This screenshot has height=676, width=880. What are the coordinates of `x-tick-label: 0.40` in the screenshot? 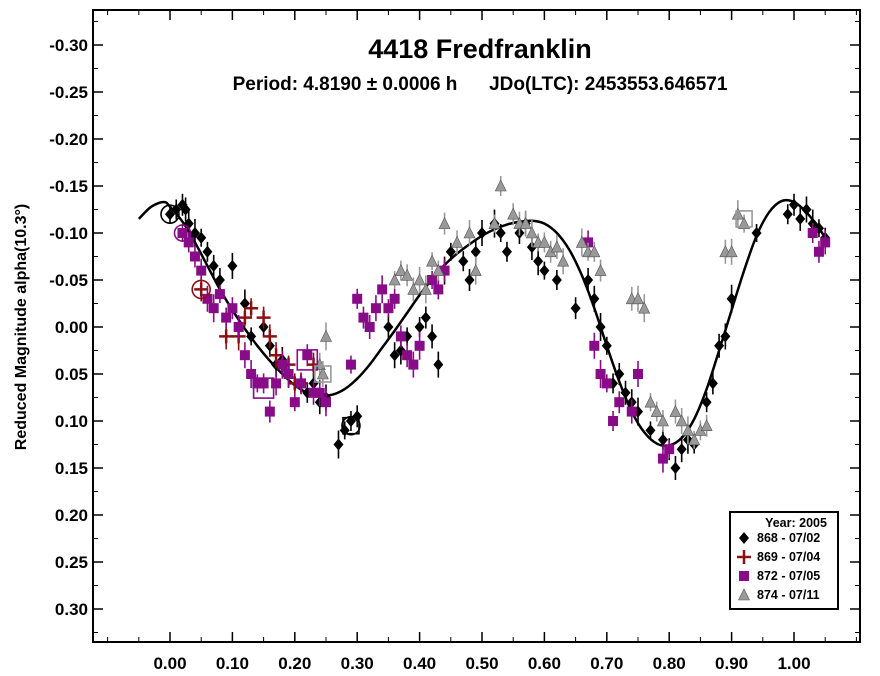 It's located at (419, 663).